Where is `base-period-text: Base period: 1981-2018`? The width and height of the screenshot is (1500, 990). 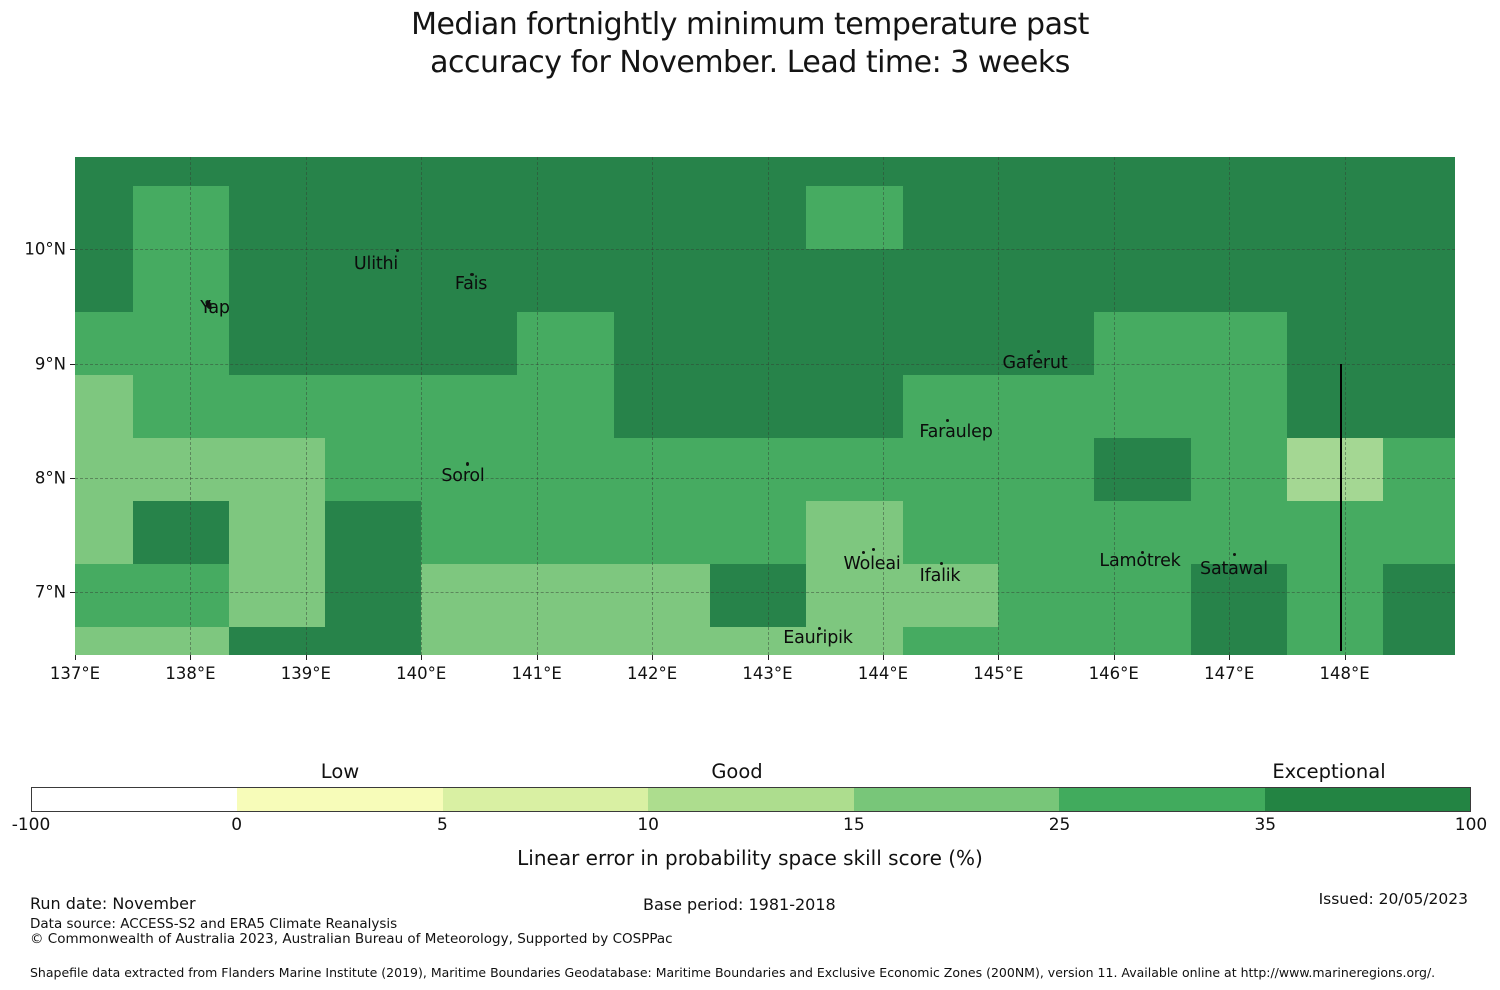 base-period-text: Base period: 1981-2018 is located at coordinates (739, 904).